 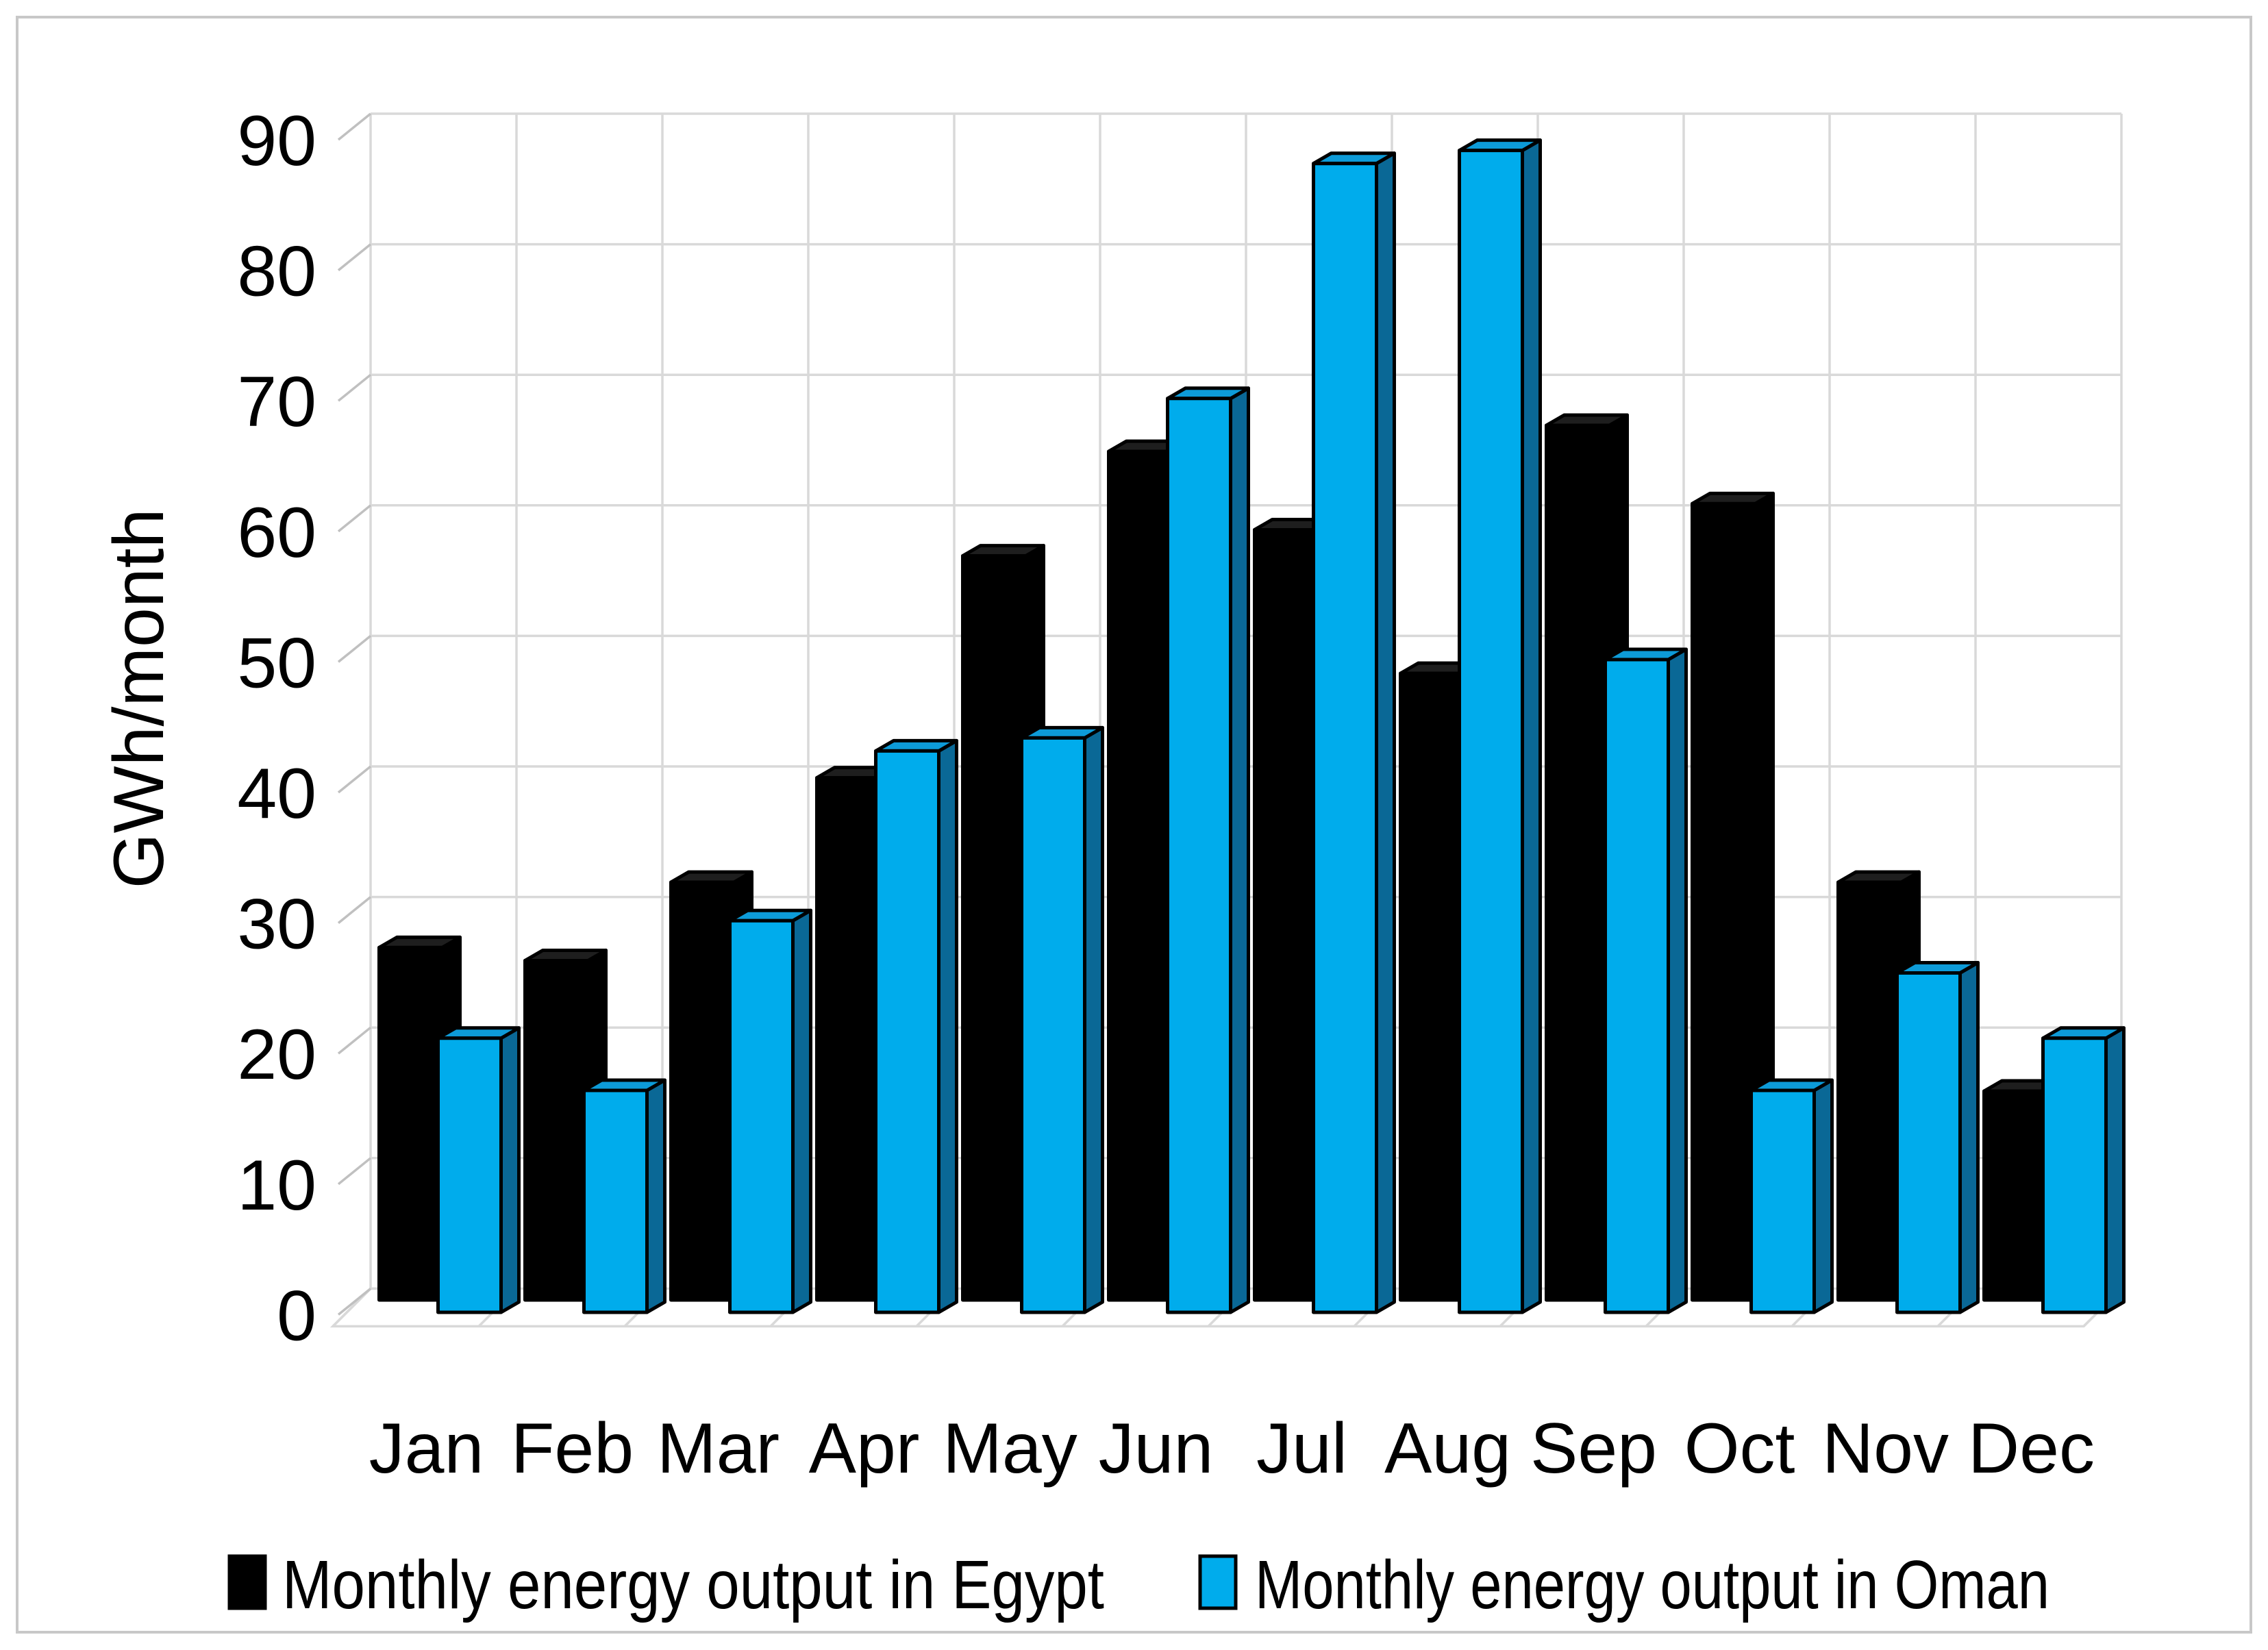 I want to click on bar-egypt-apr-front, so click(x=849, y=1039).